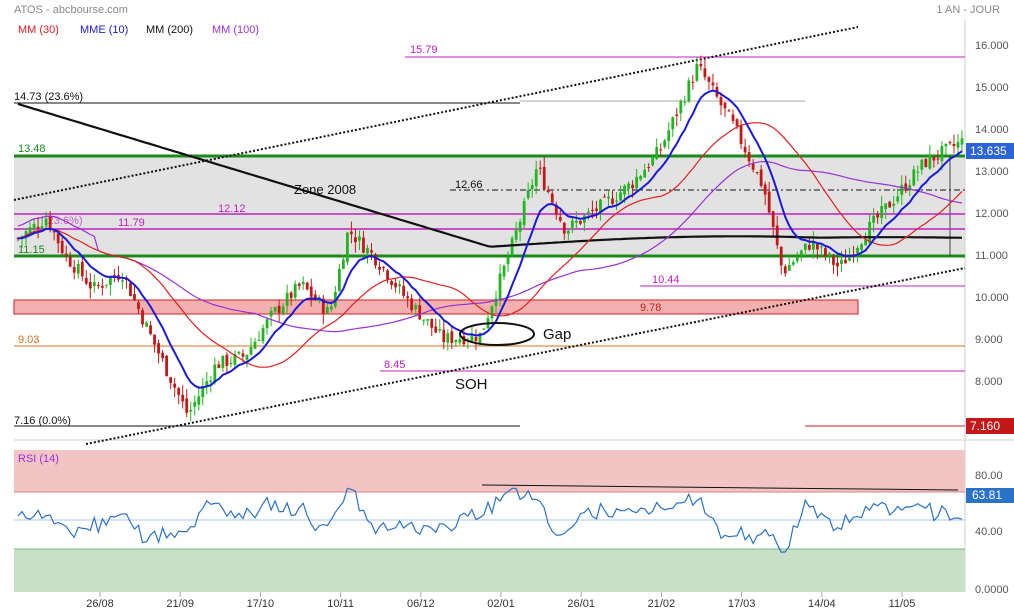 Image resolution: width=1014 pixels, height=613 pixels. What do you see at coordinates (992, 590) in the screenshot?
I see `rsi-tick-0: 0.0000` at bounding box center [992, 590].